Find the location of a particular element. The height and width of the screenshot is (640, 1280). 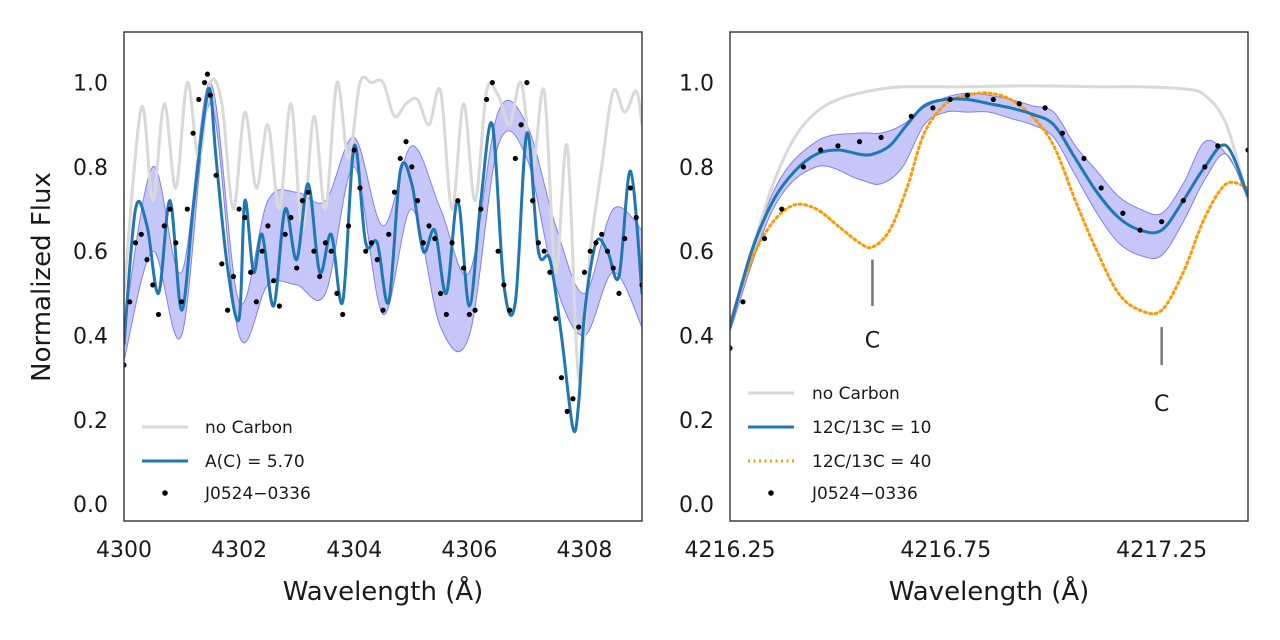

left-legend: no Carbon A(C) = 5.70 J0524−0336 is located at coordinates (226, 461).